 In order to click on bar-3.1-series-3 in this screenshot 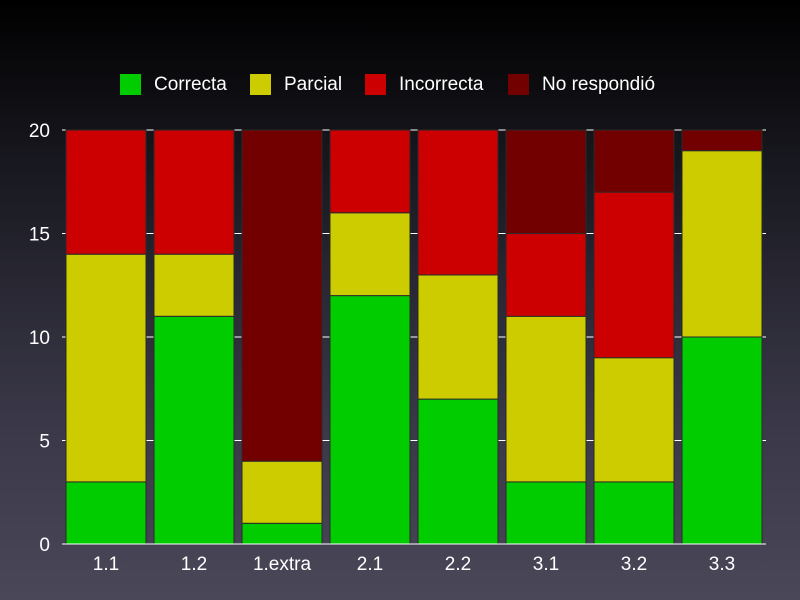, I will do `click(546, 181)`.